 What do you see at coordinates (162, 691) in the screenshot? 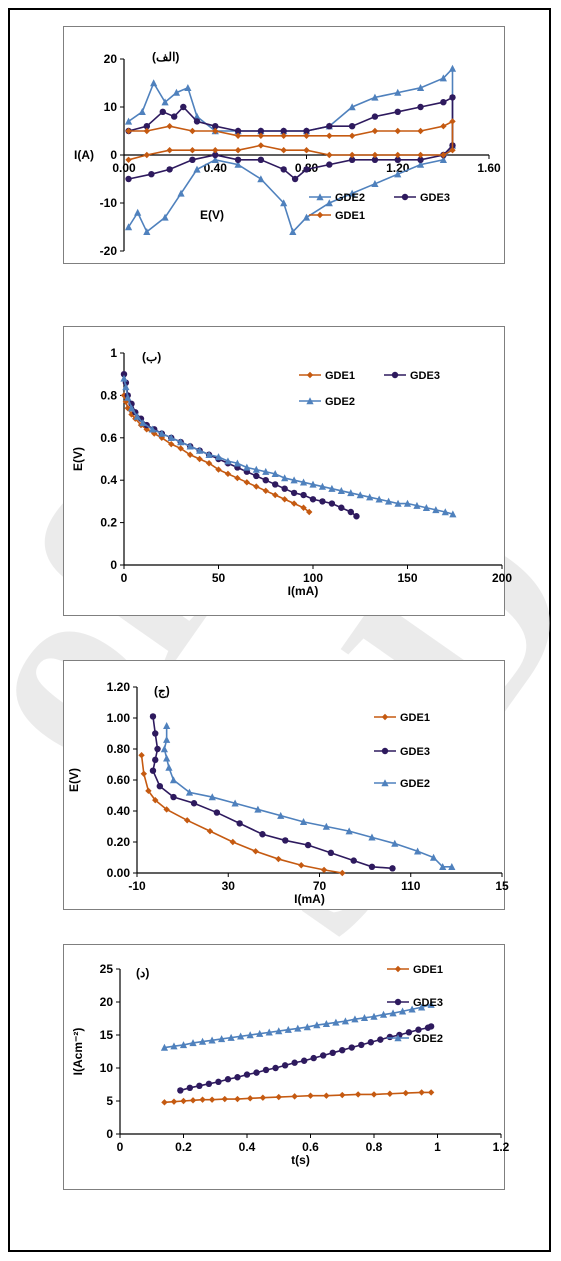
I see `chart3-panel-label: (ج)` at bounding box center [162, 691].